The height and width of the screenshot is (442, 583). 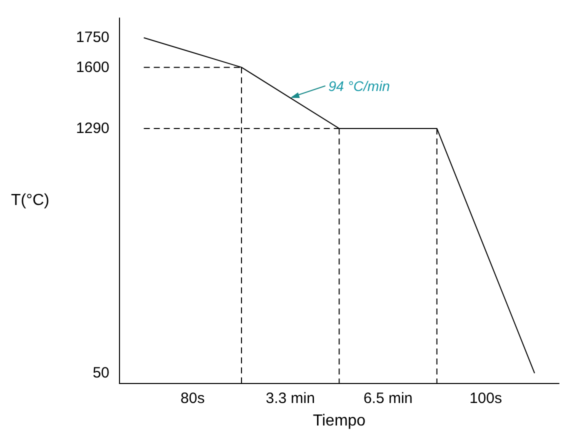 What do you see at coordinates (30, 200) in the screenshot?
I see `y-axis-title: T(°C)` at bounding box center [30, 200].